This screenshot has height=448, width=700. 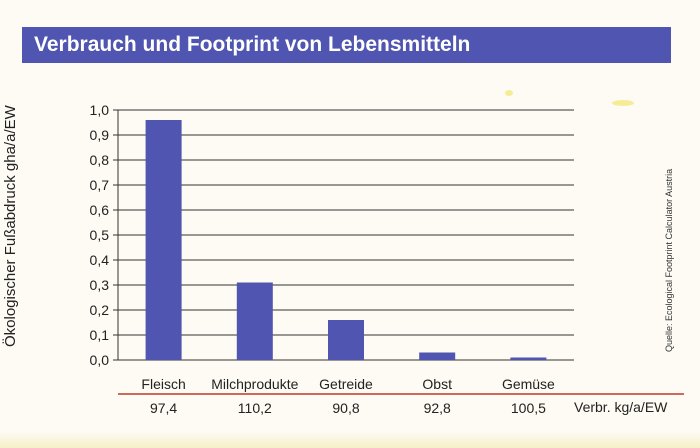 I want to click on category-label: Obst, so click(x=437, y=384).